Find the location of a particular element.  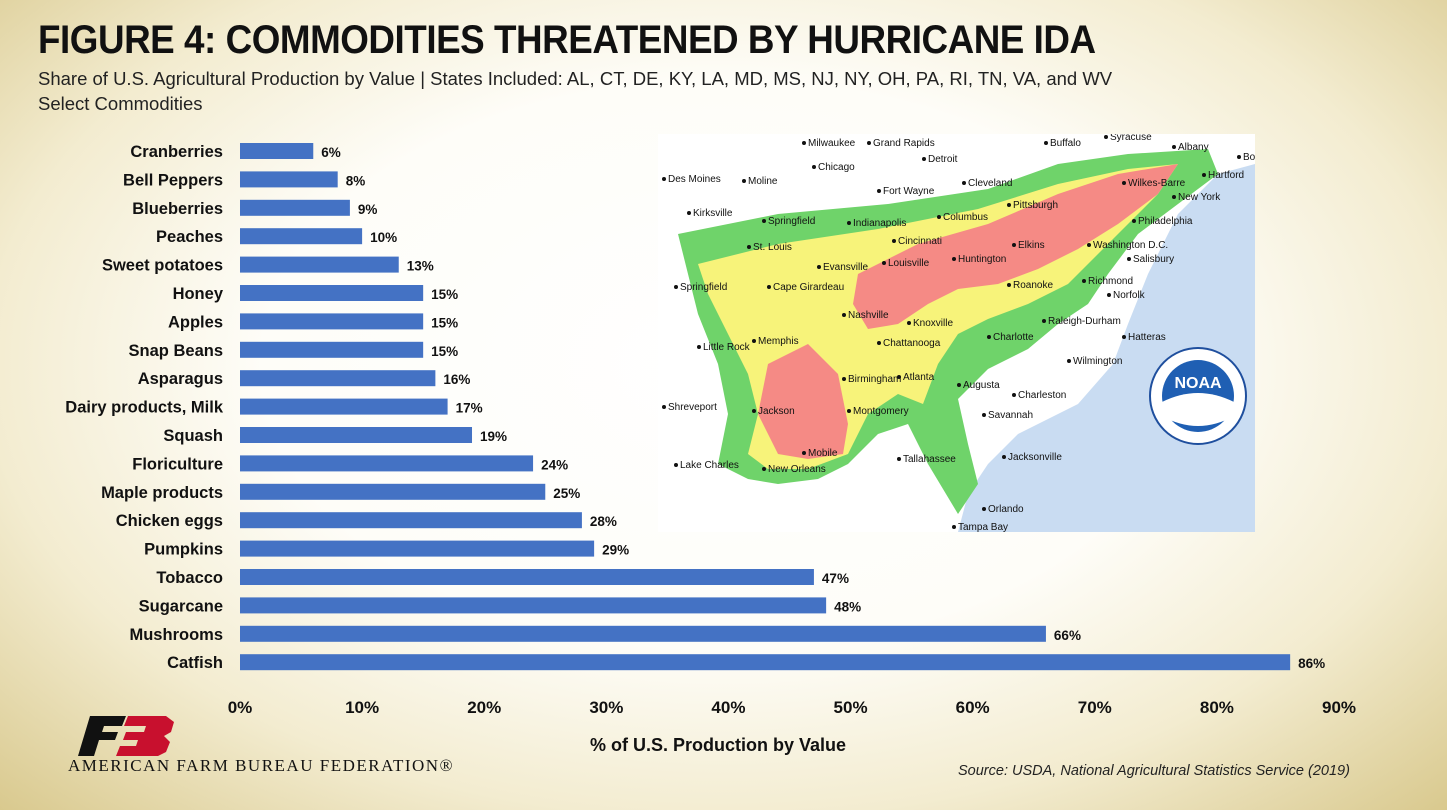

city-label: Moline is located at coordinates (763, 181).